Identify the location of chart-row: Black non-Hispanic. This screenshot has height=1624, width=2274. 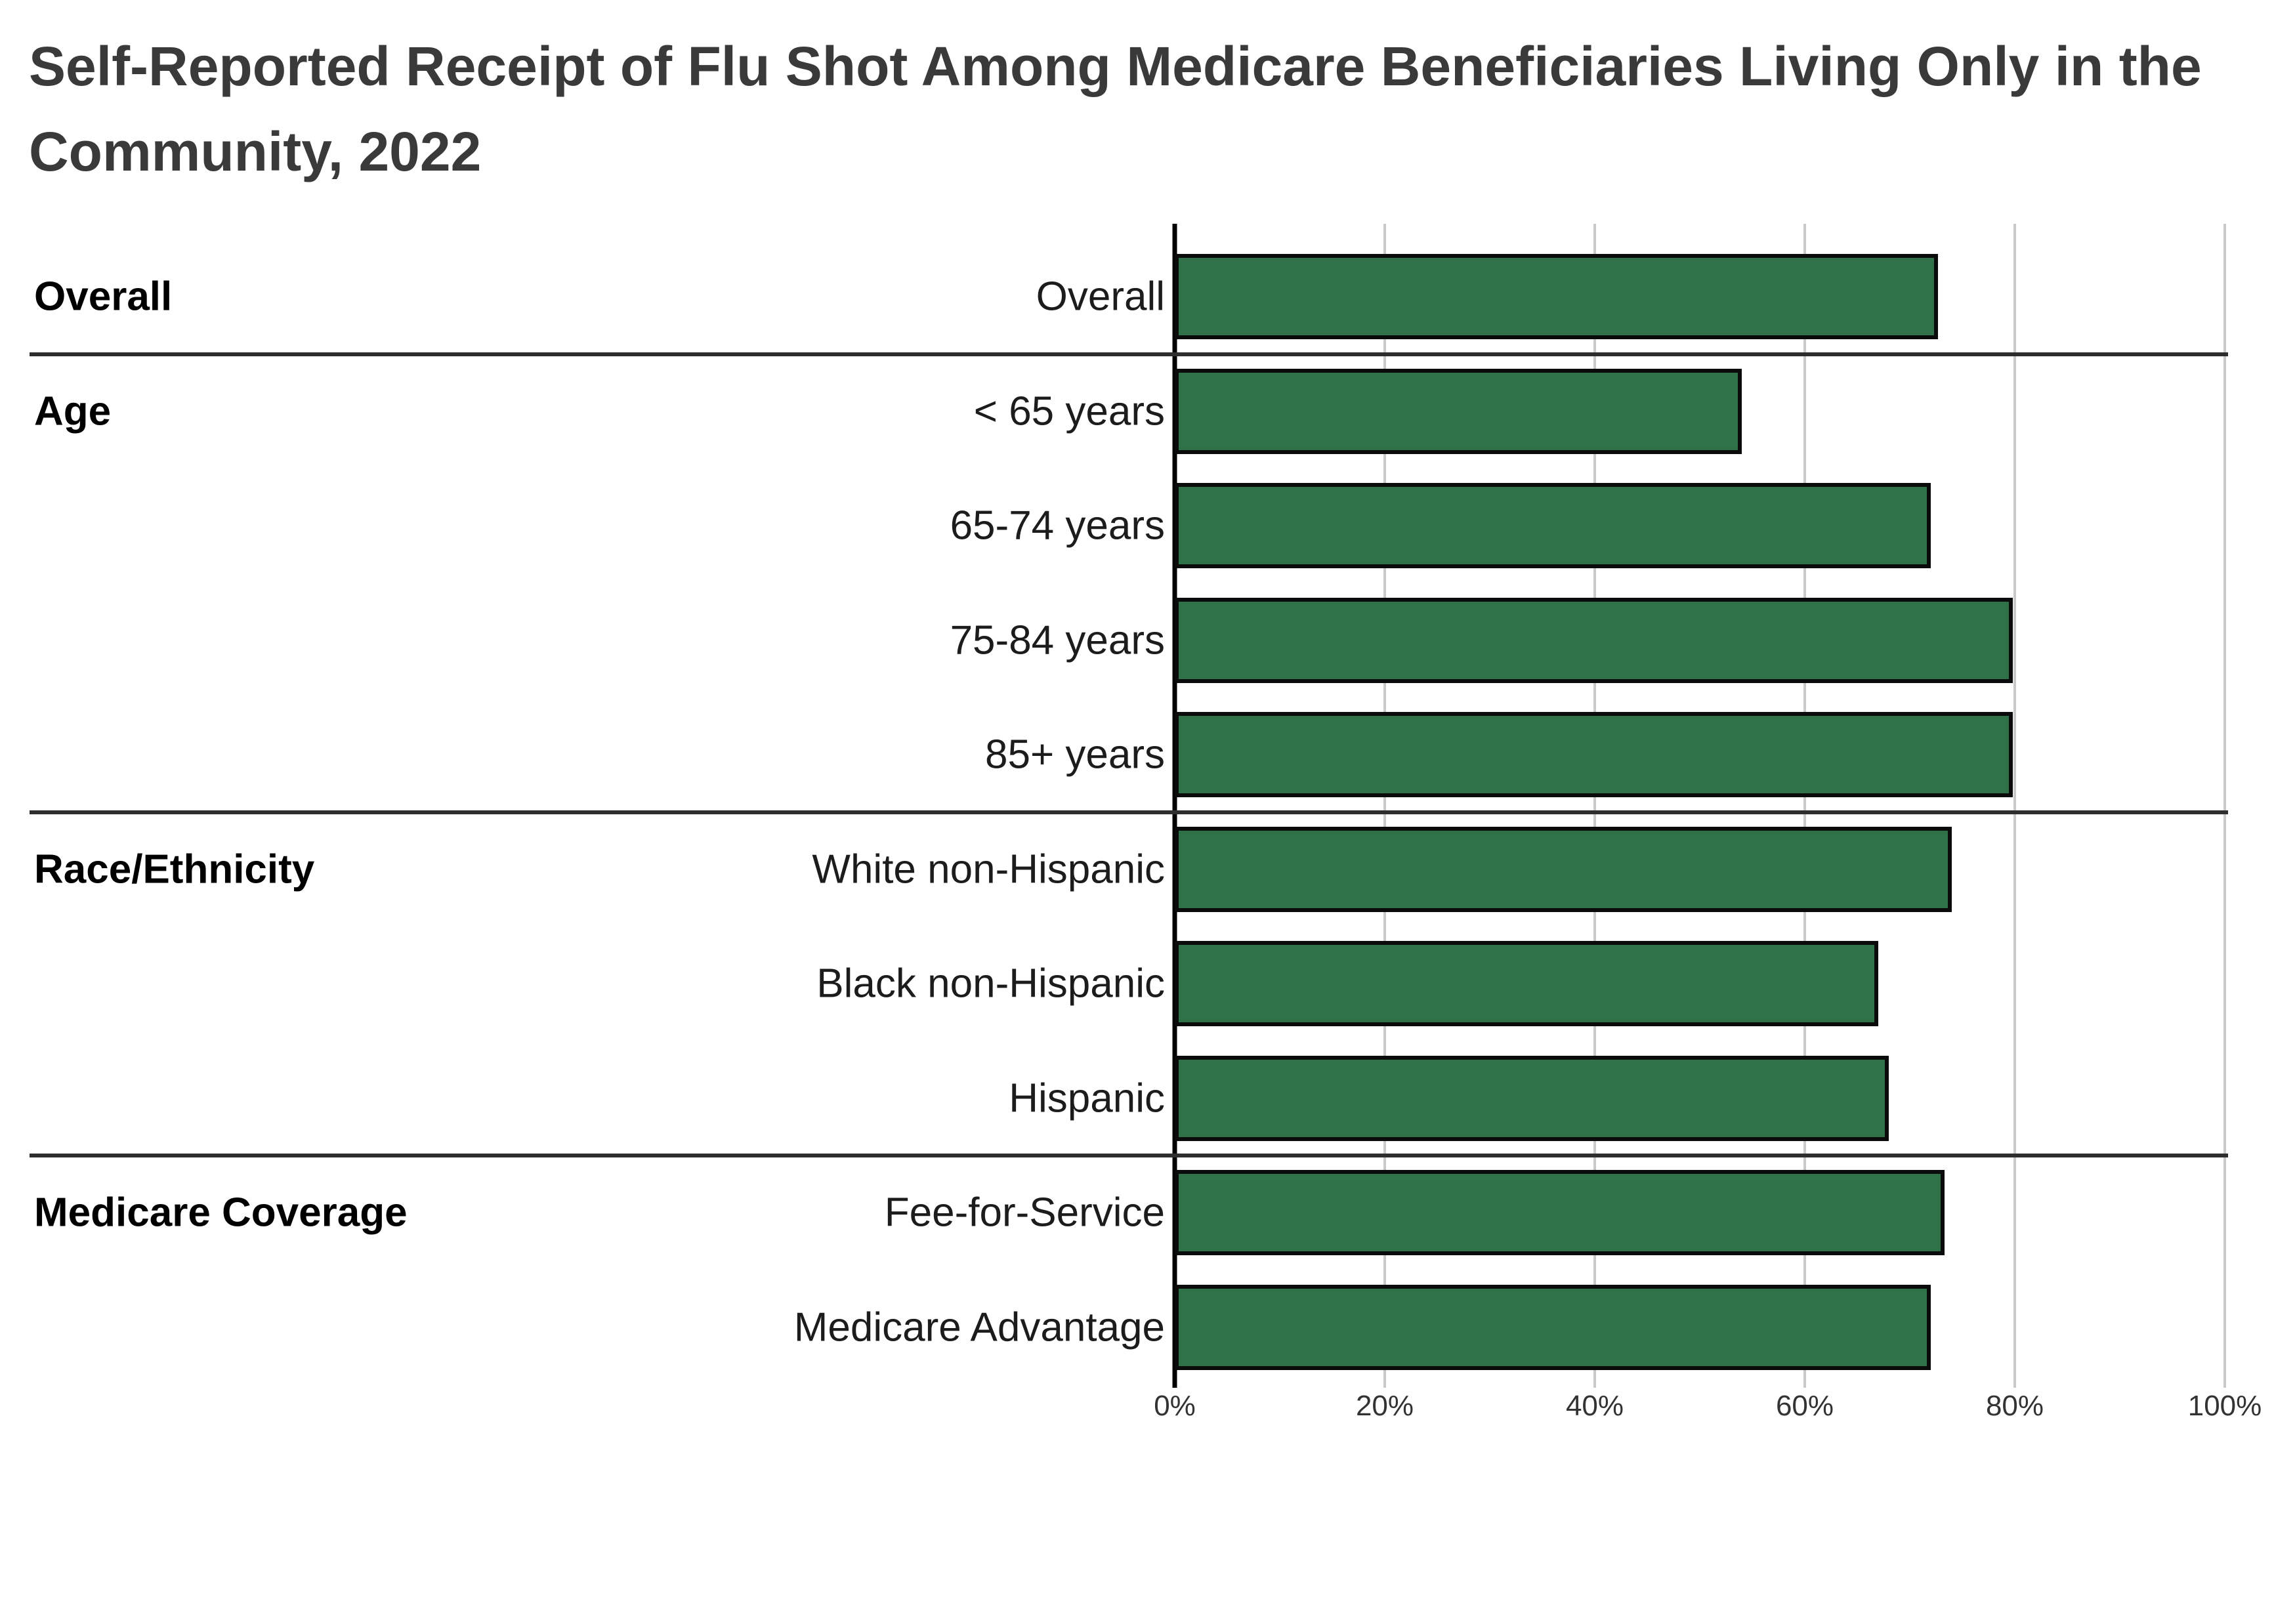
(1137, 984).